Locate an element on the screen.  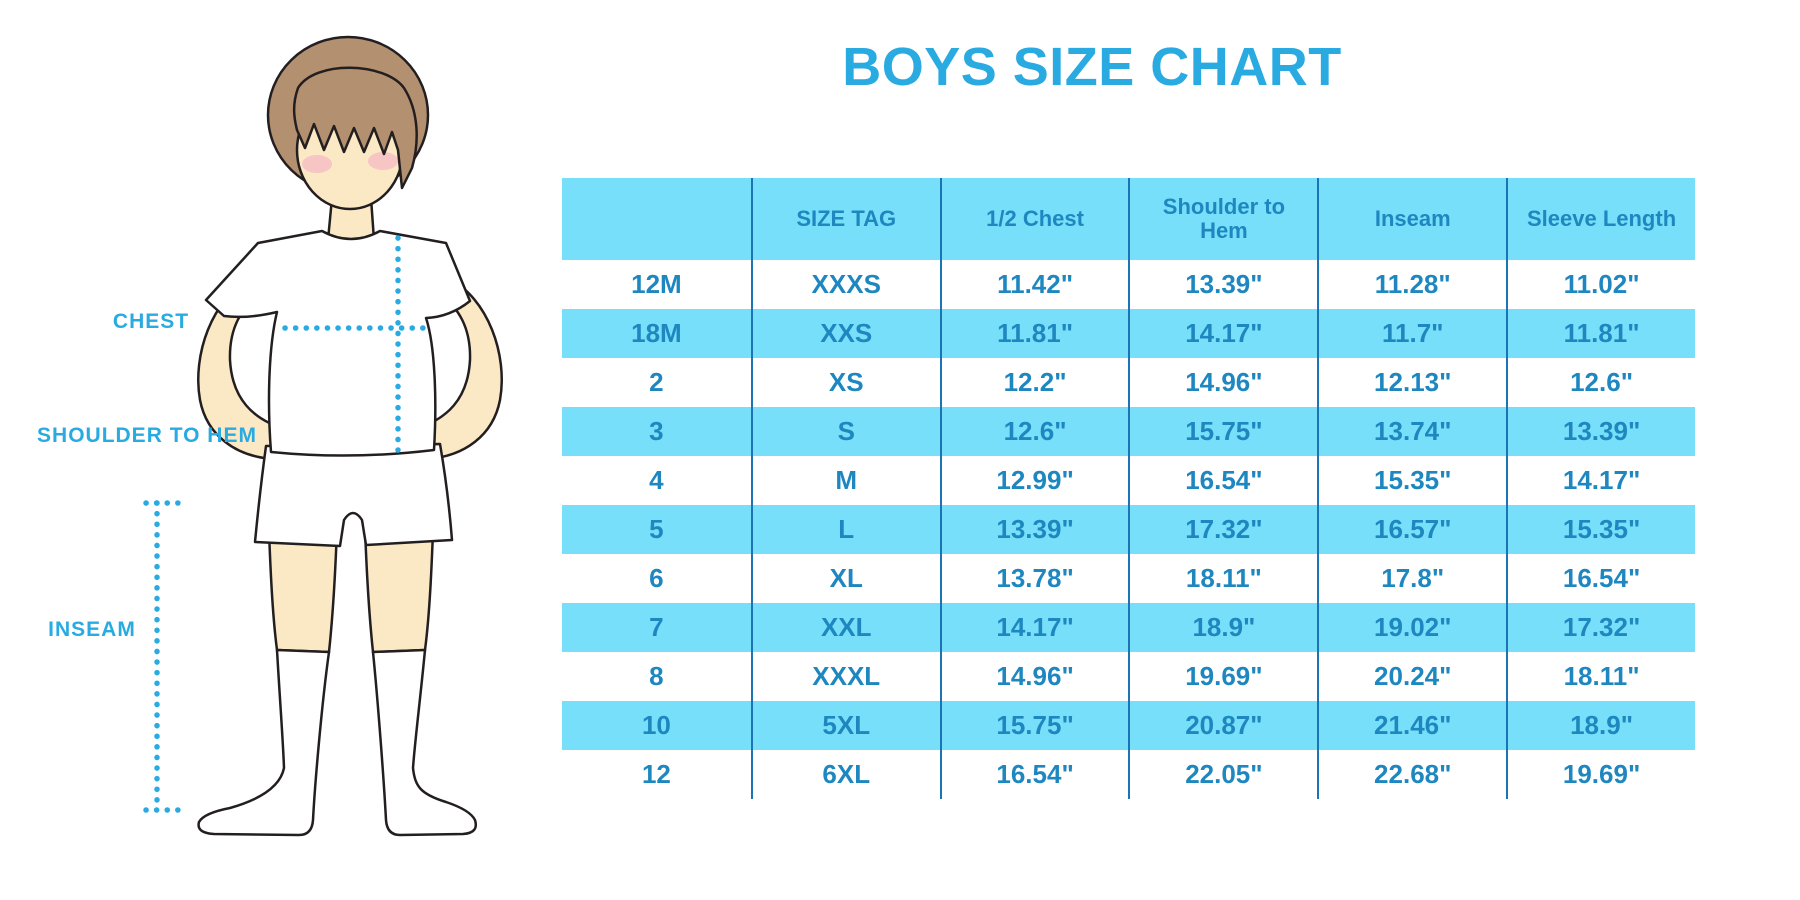
value-cell: 16.57" is located at coordinates (1412, 529).